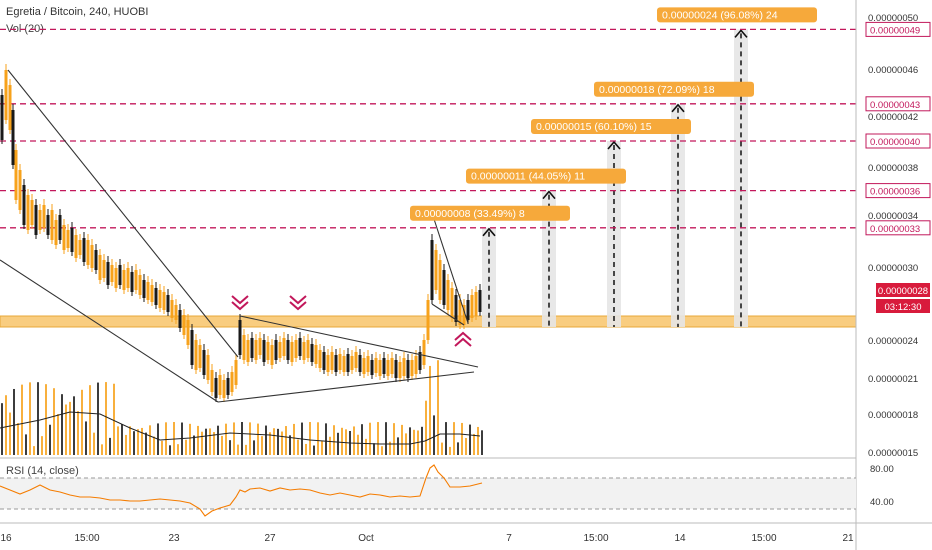 This screenshot has width=932, height=550. I want to click on price-axis-label: 0.00000024, so click(893, 341).